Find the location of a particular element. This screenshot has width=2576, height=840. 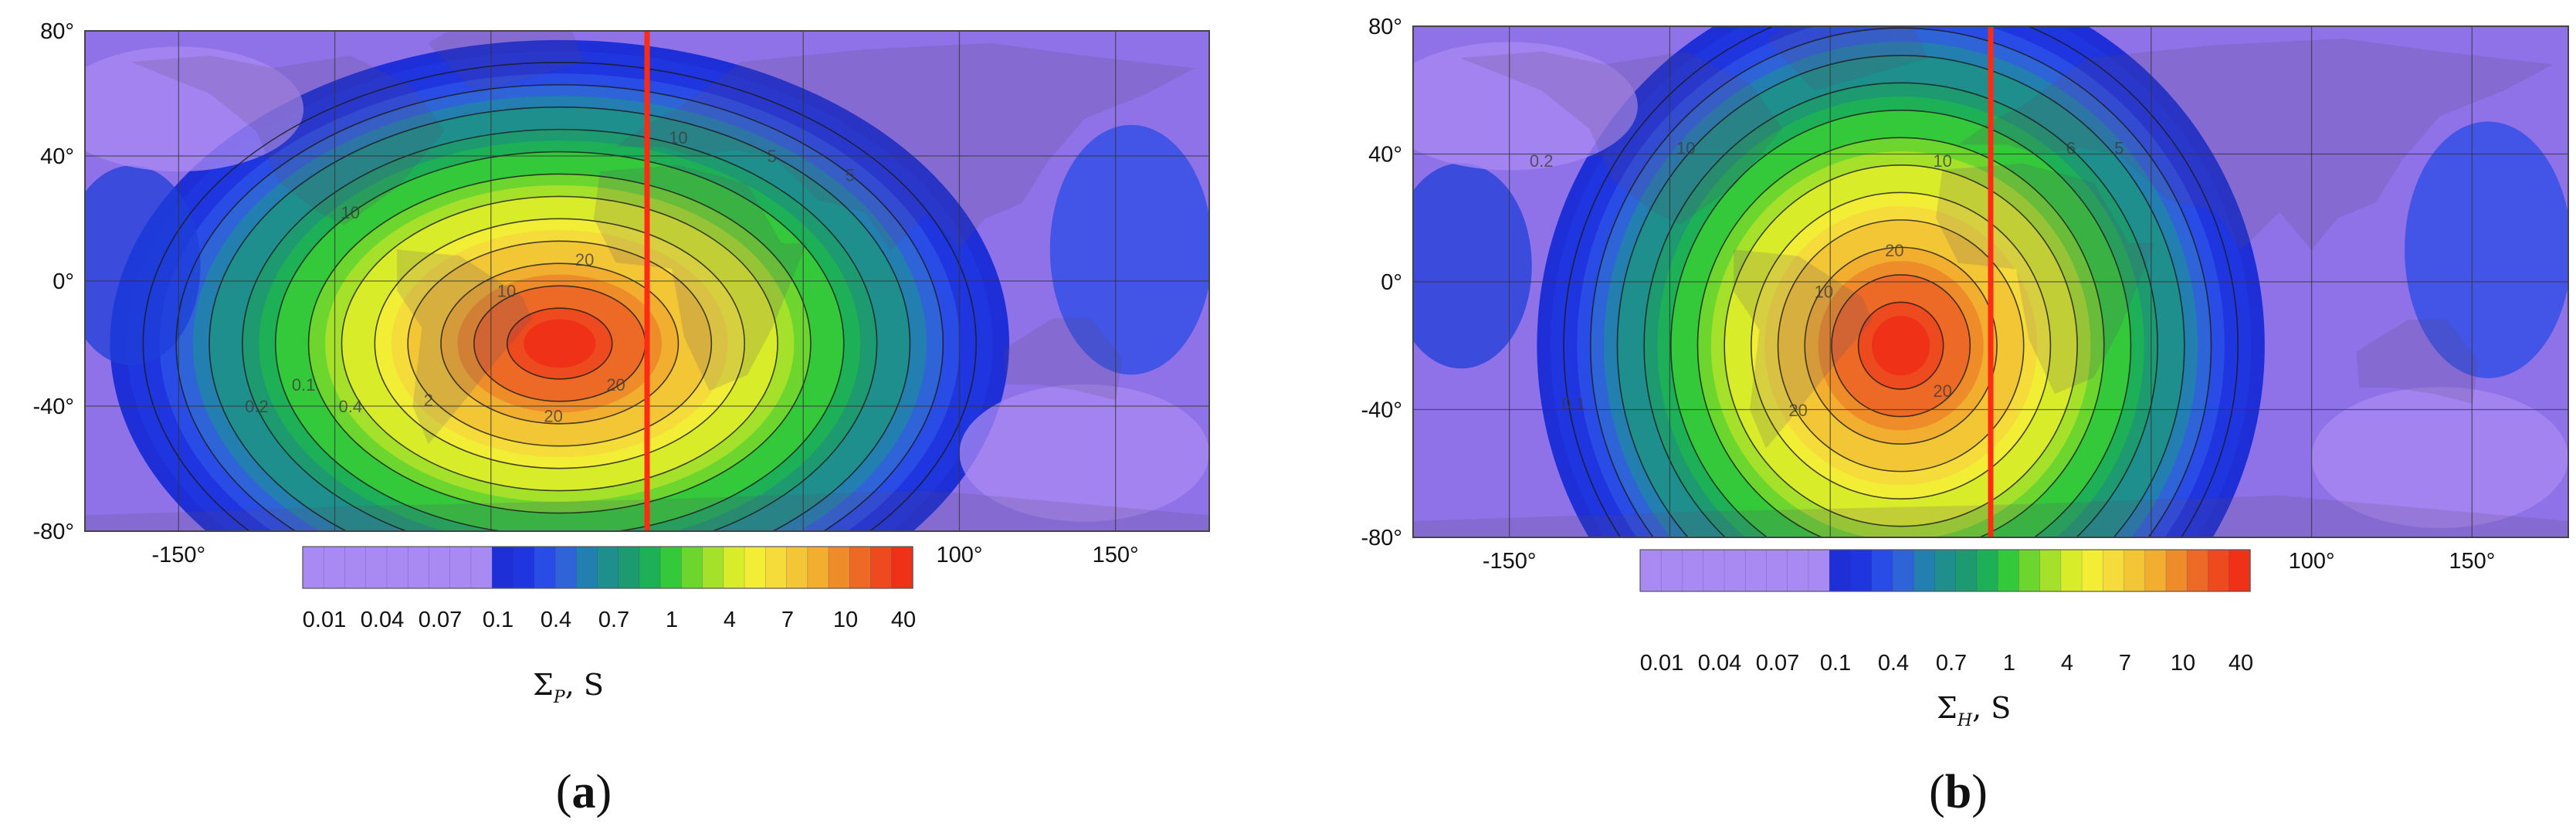

colorbar-tick-label: 0.1 is located at coordinates (498, 620).